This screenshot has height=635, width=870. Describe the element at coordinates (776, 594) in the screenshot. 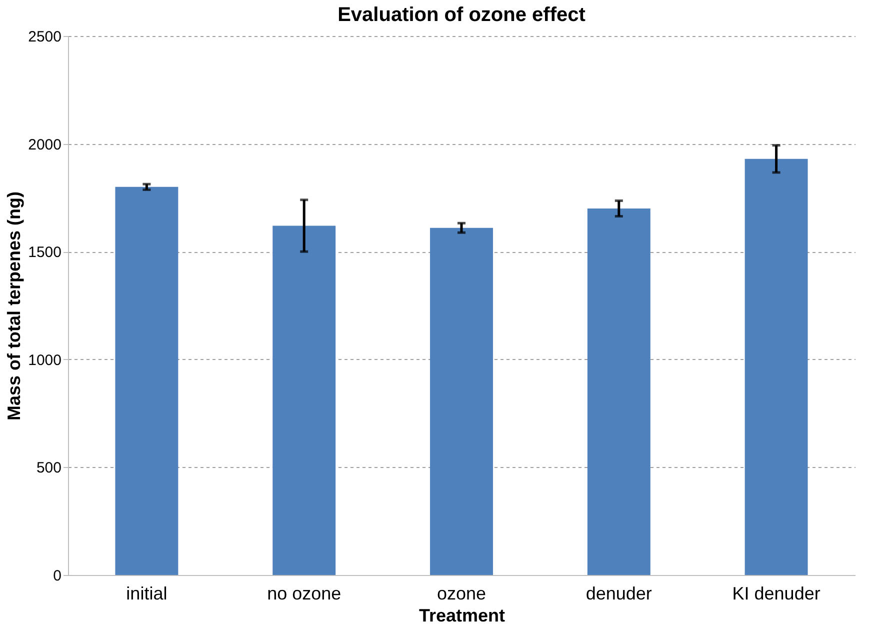

I see `x-tick-label: KI denuder` at that location.